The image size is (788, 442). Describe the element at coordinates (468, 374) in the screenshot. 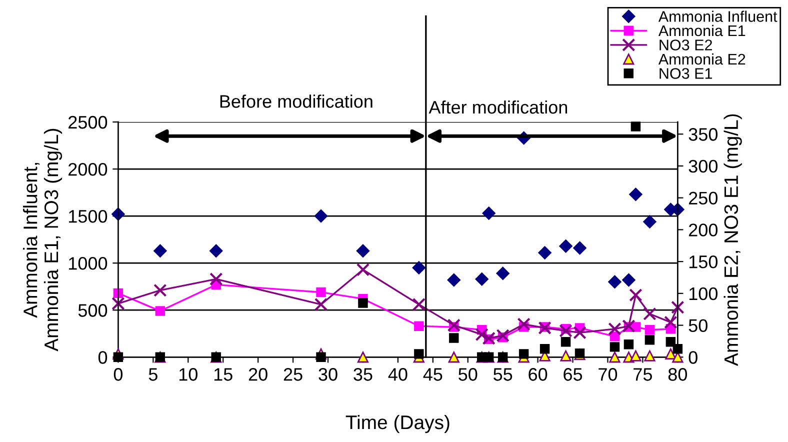

I see `x-tick-label: 50` at that location.